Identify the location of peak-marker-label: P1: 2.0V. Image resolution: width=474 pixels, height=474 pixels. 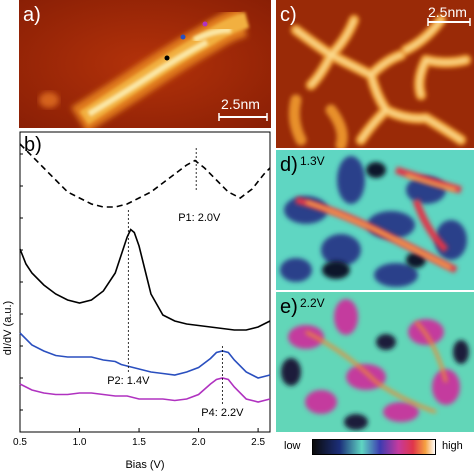
(199, 218).